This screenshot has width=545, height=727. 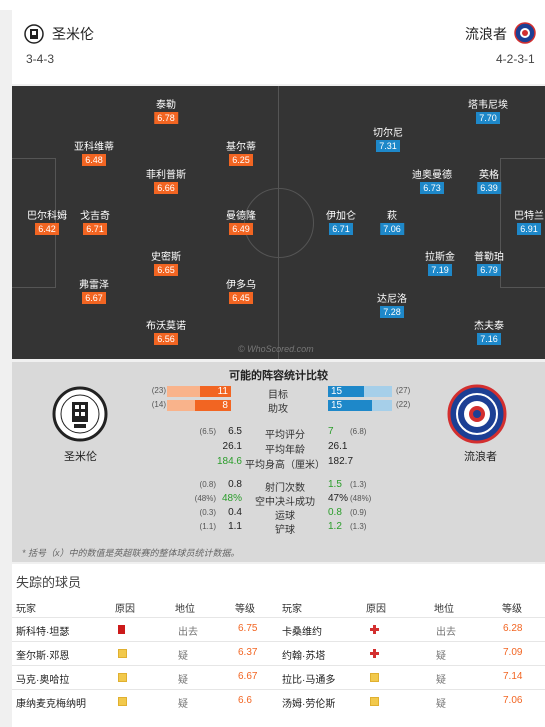 I want to click on bar-away-total: (22), so click(x=403, y=404).